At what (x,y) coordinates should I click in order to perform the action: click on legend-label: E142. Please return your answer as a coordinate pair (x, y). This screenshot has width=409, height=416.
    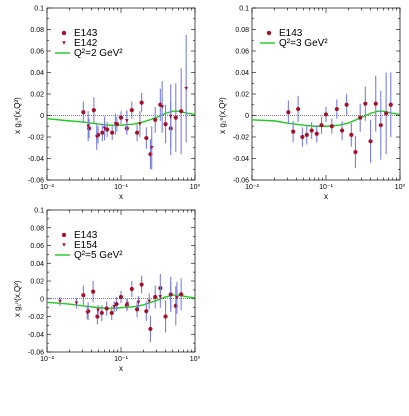
    Looking at the image, I should click on (86, 43).